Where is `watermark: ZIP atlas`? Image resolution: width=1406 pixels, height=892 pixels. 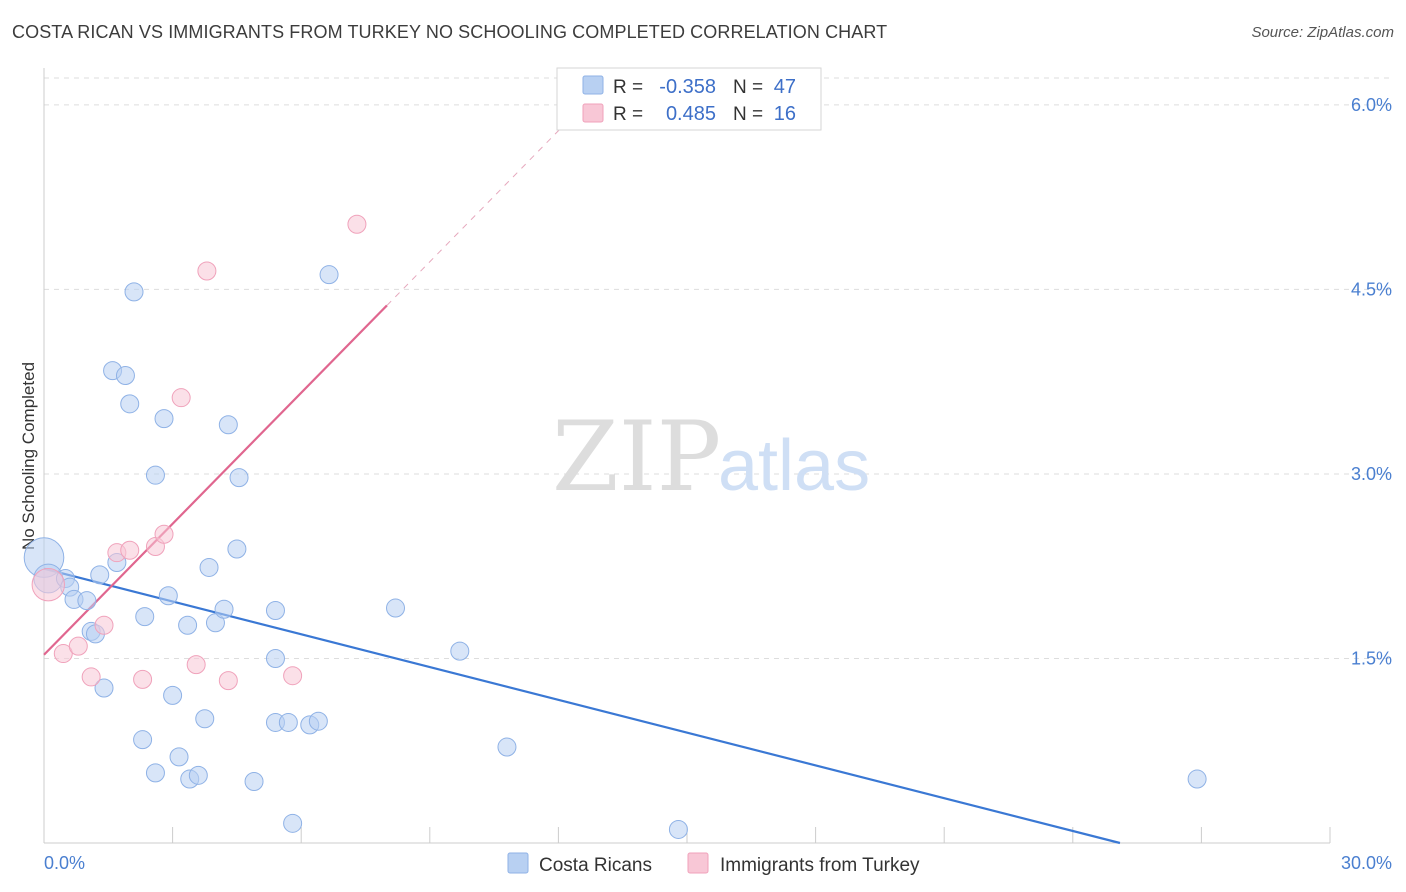 watermark: ZIP atlas is located at coordinates (711, 457).